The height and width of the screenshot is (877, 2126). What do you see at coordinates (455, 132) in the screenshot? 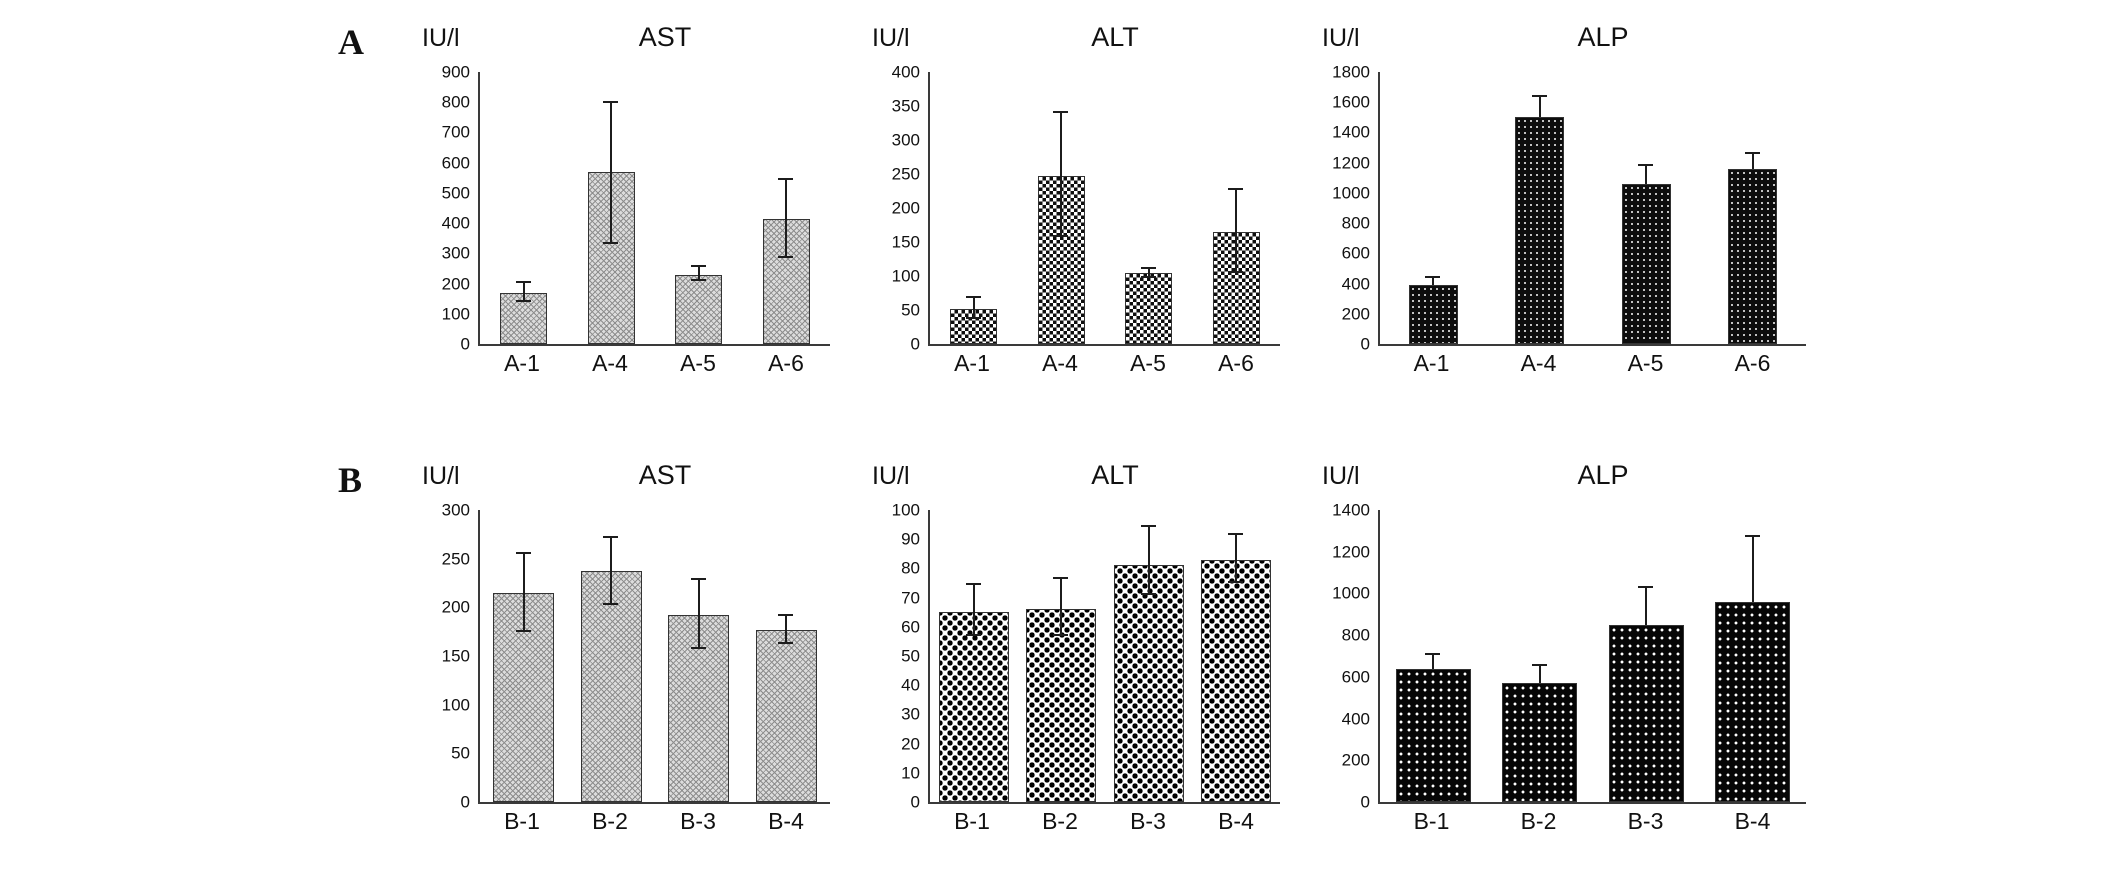
I see `y-tick-label: 700` at bounding box center [455, 132].